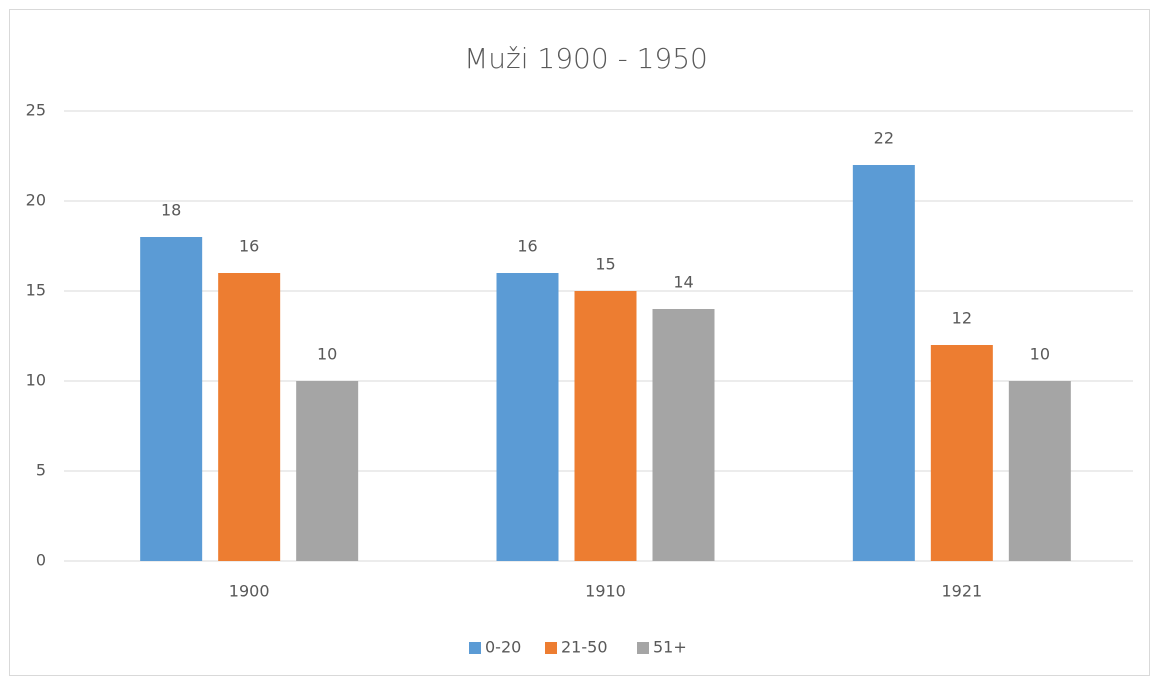 The width and height of the screenshot is (1151, 677). What do you see at coordinates (36, 110) in the screenshot?
I see `y-tick-label: 25` at bounding box center [36, 110].